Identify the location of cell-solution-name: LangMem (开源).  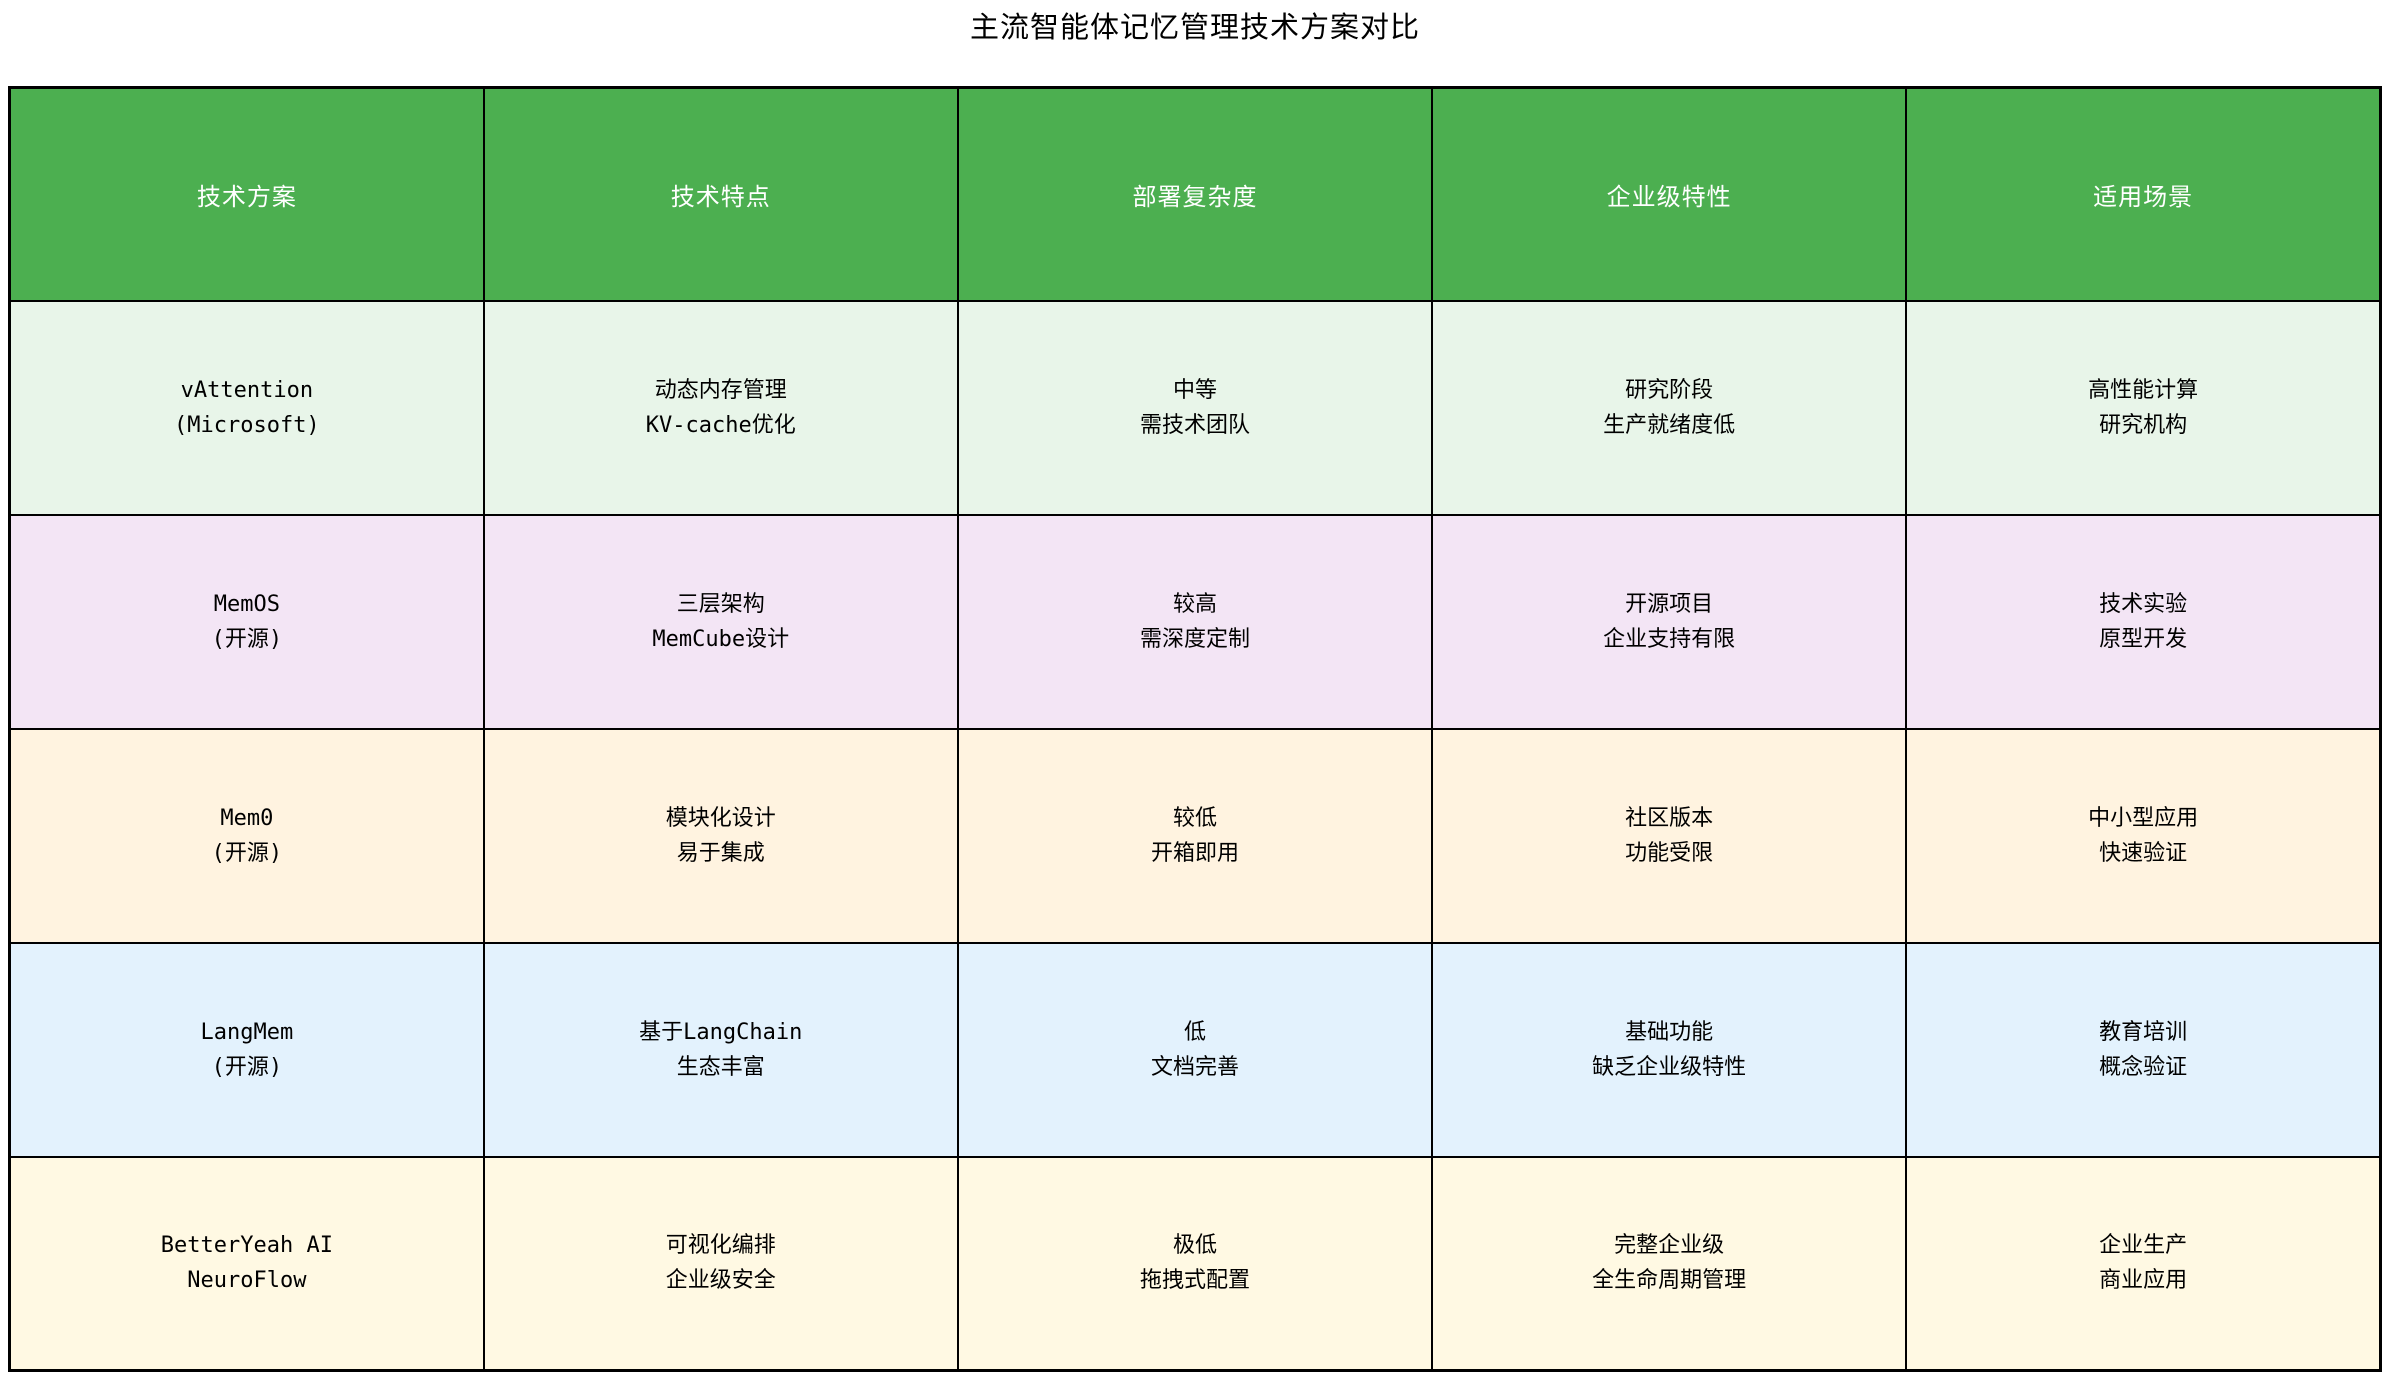
(246, 1049).